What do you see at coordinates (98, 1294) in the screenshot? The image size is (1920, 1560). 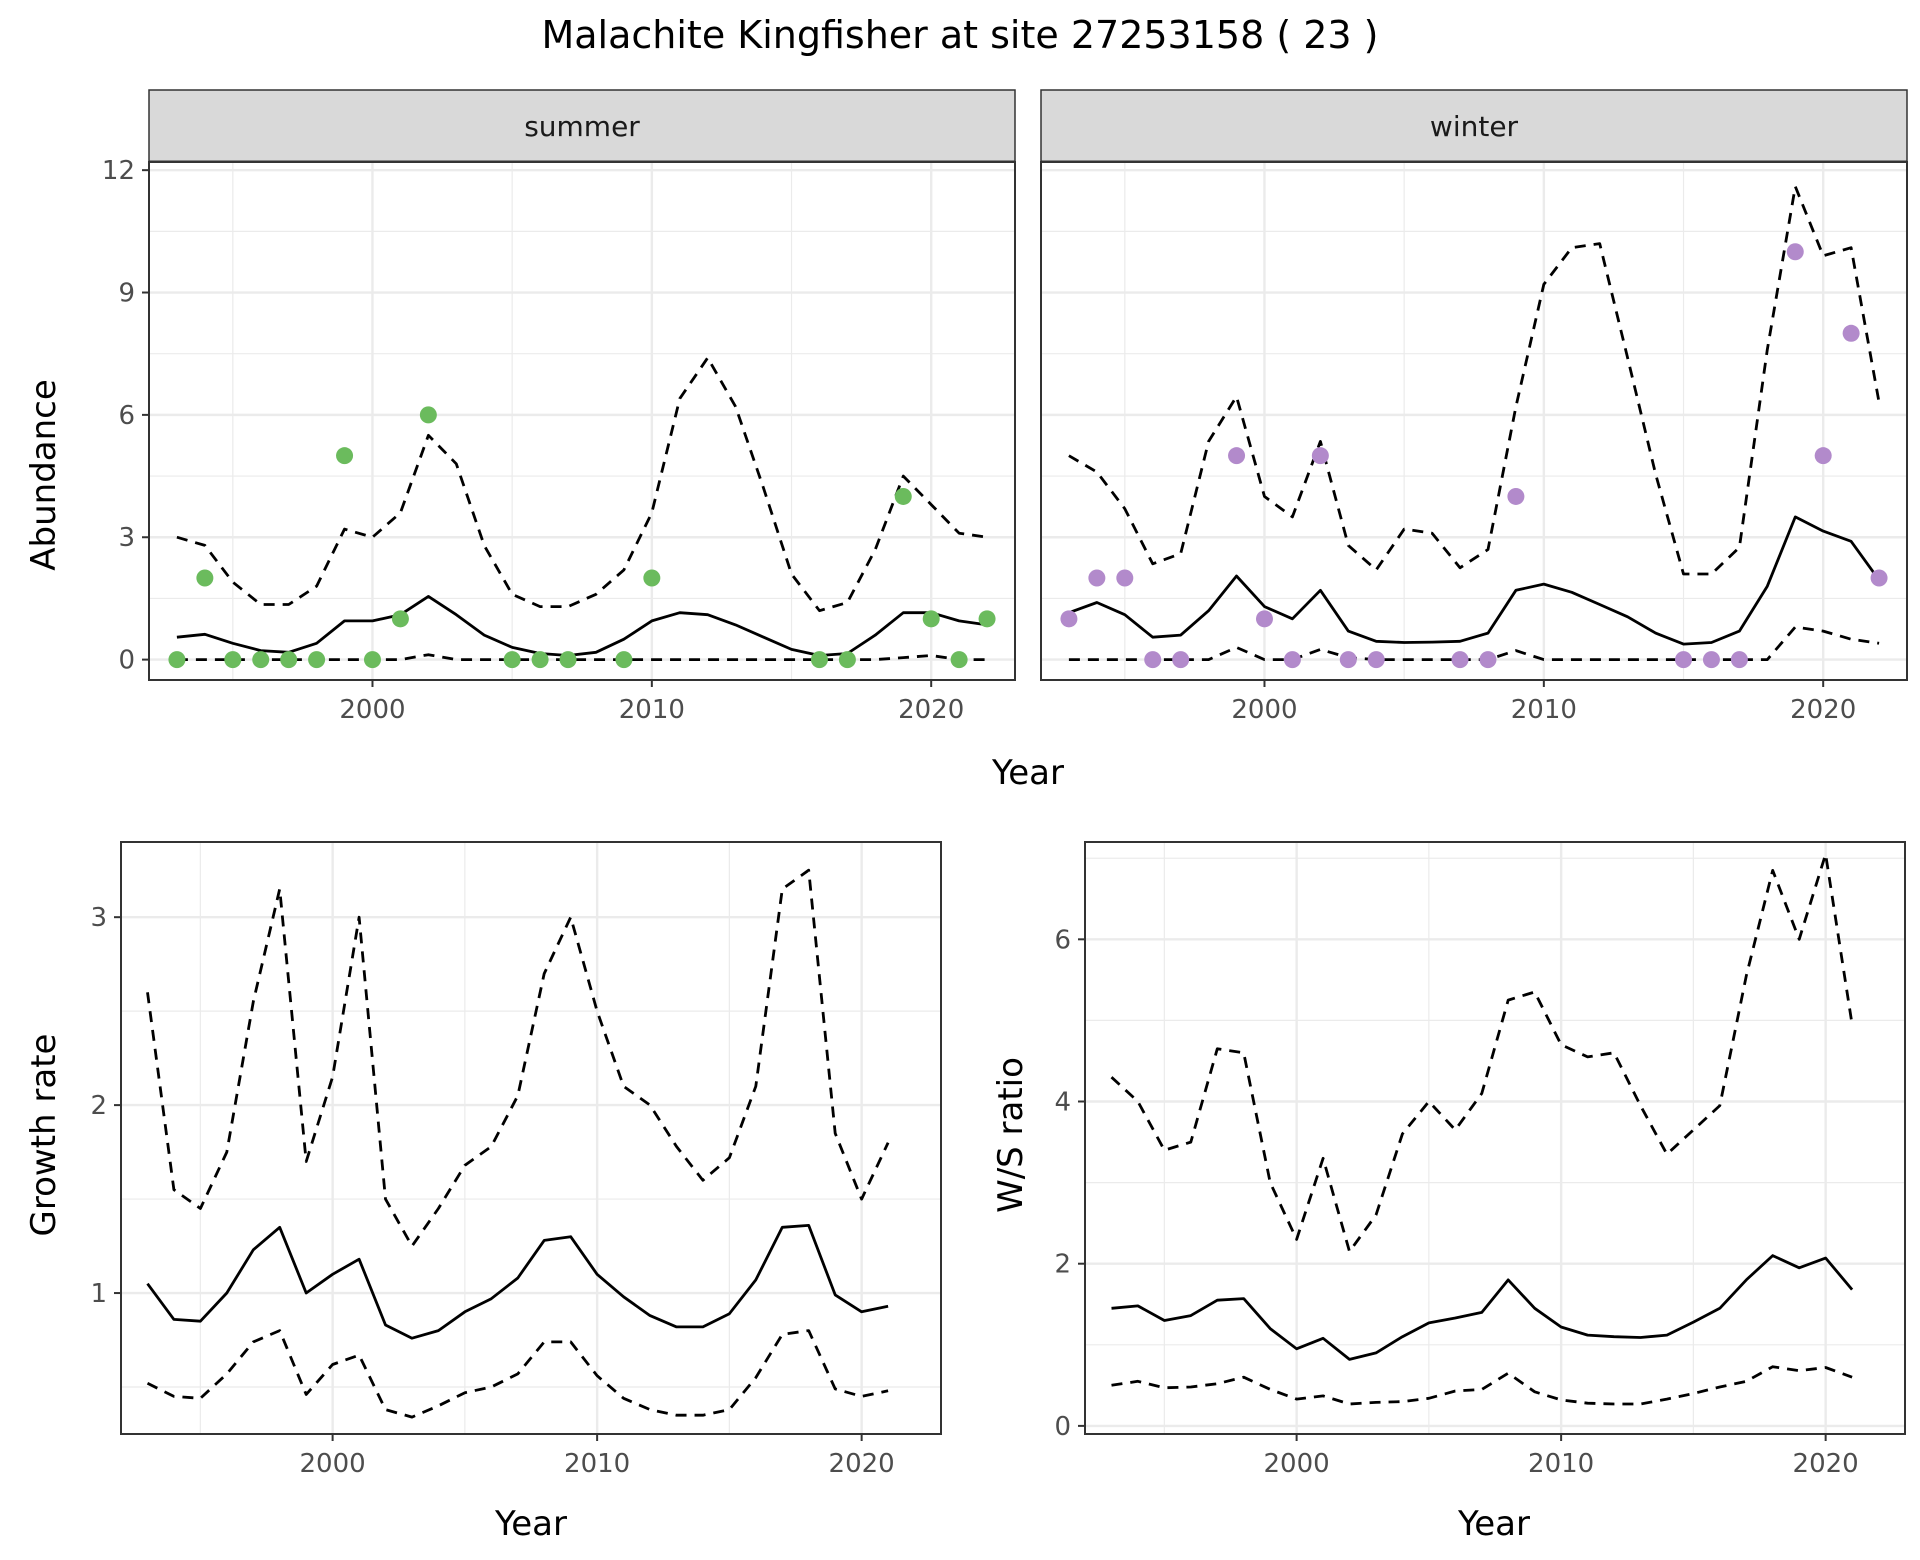 I see `y-tick-label: 1` at bounding box center [98, 1294].